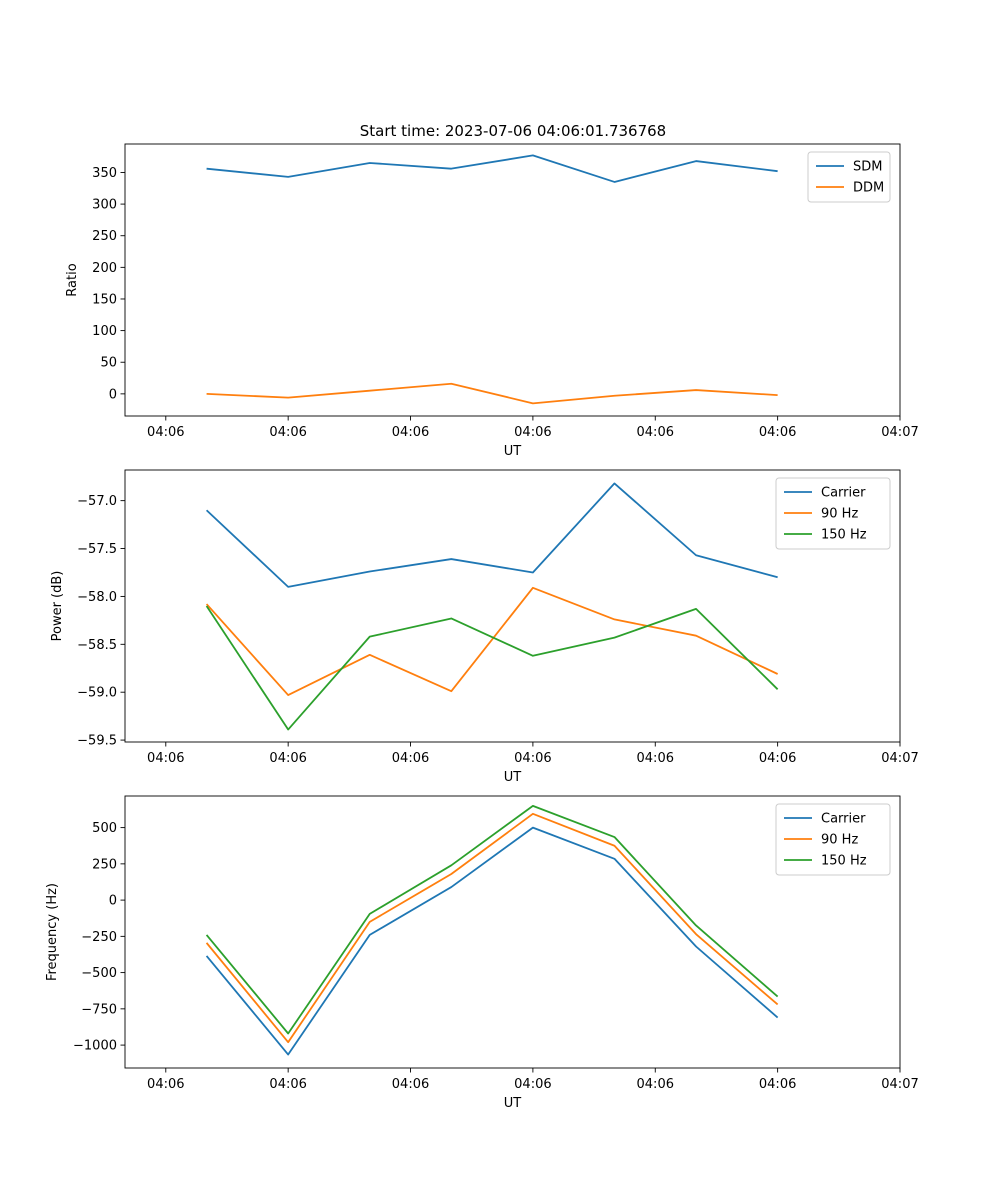 This screenshot has width=1000, height=1200. Describe the element at coordinates (513, 131) in the screenshot. I see `figure-title: Start time: 2023-07-06 04:06:01.736768` at that location.